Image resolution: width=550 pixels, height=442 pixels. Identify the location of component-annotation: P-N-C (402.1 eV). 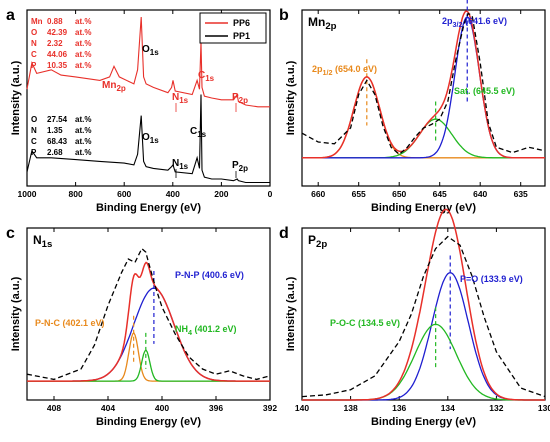
(70, 323).